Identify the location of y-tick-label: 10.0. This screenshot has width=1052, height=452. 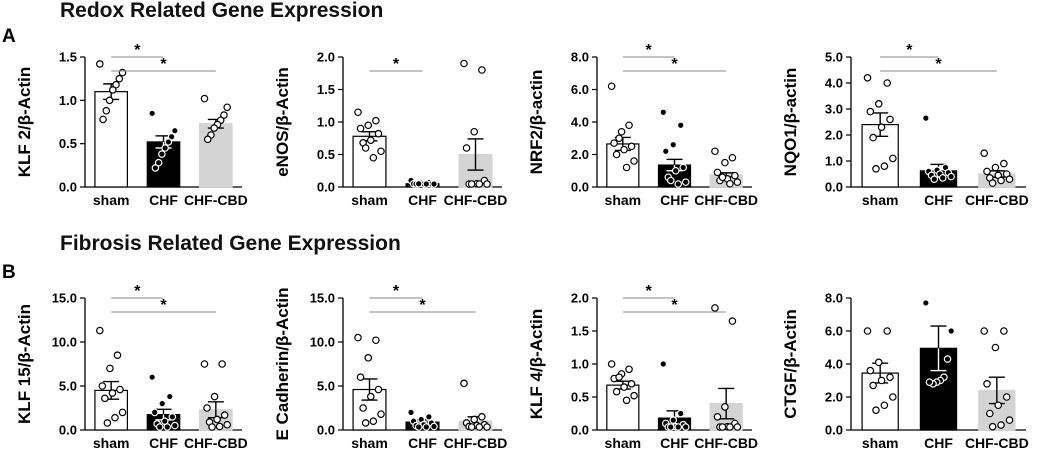
(64, 342).